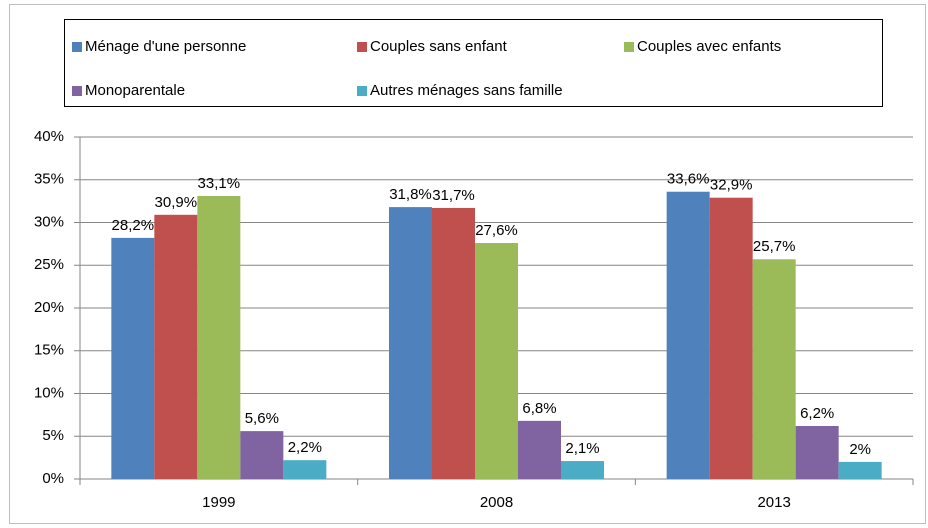 This screenshot has height=528, width=928. Describe the element at coordinates (218, 502) in the screenshot. I see `x-tick-label: 1999` at that location.